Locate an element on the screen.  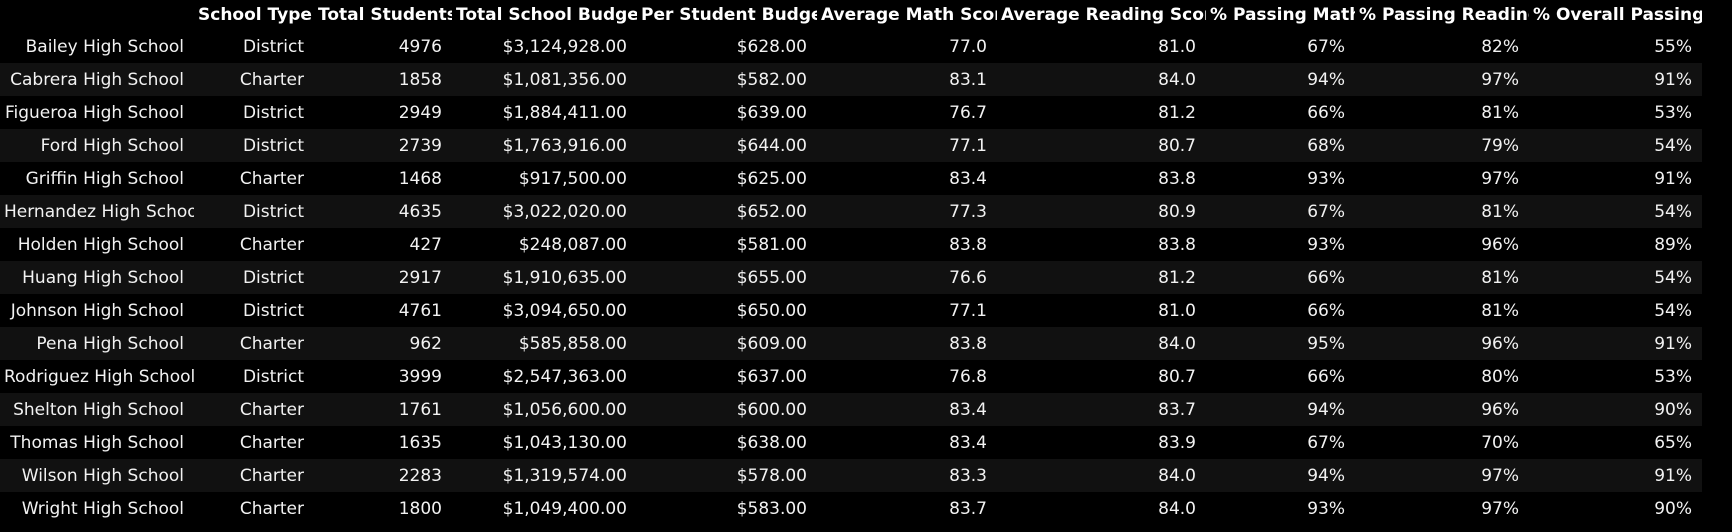
column-header: School Type is located at coordinates (255, 15).